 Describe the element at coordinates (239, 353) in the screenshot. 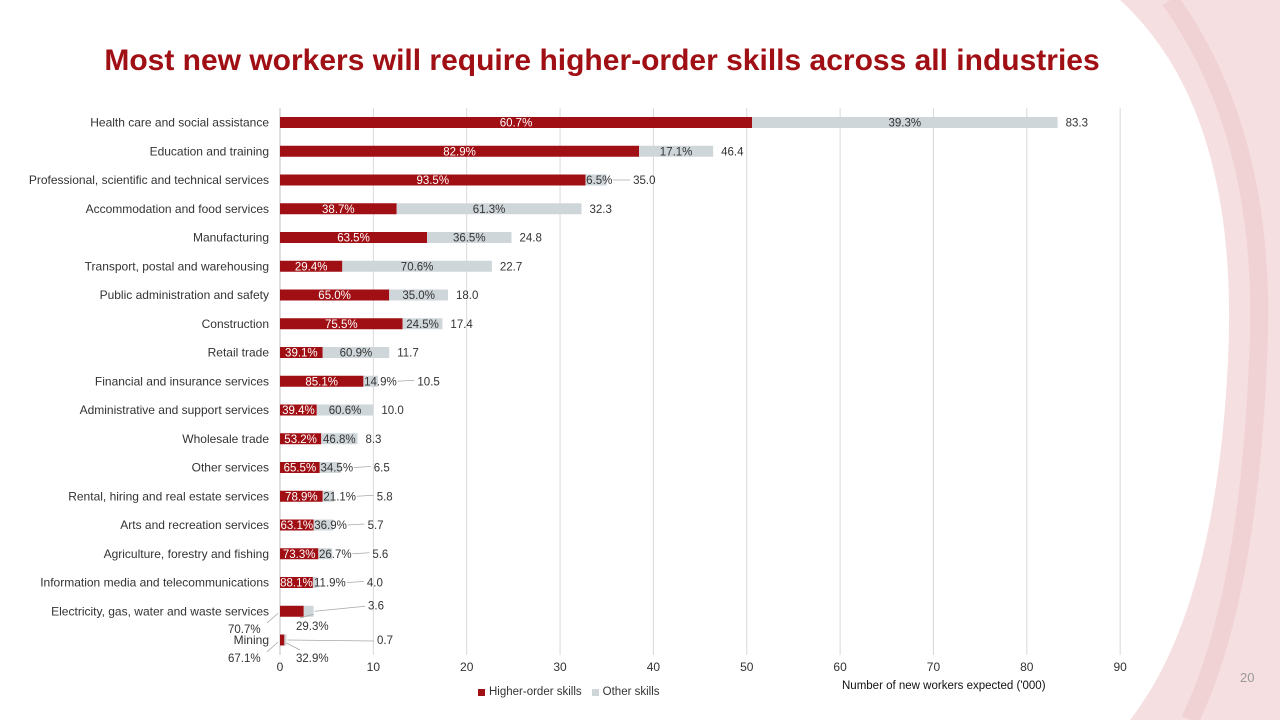

I see `category-label: Retail trade` at that location.